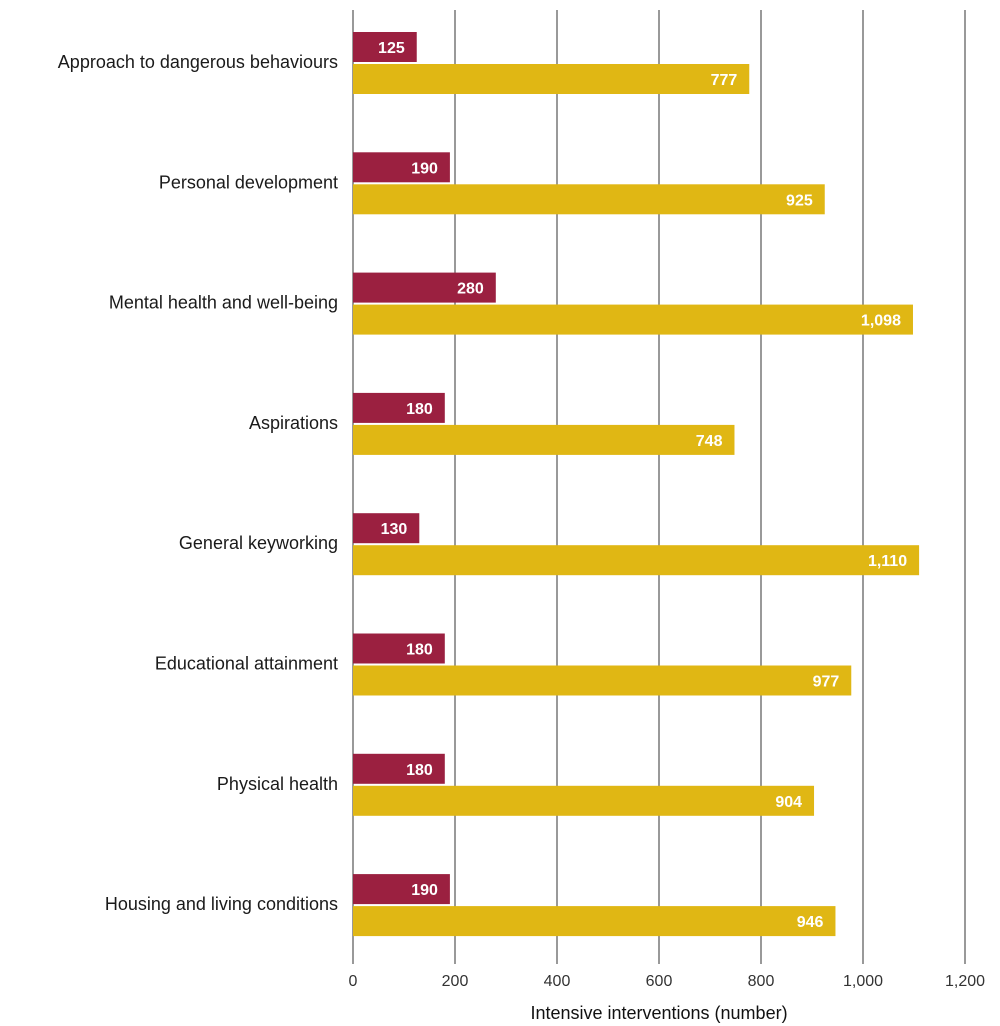  What do you see at coordinates (659, 981) in the screenshot?
I see `x-tick-label: 600` at bounding box center [659, 981].